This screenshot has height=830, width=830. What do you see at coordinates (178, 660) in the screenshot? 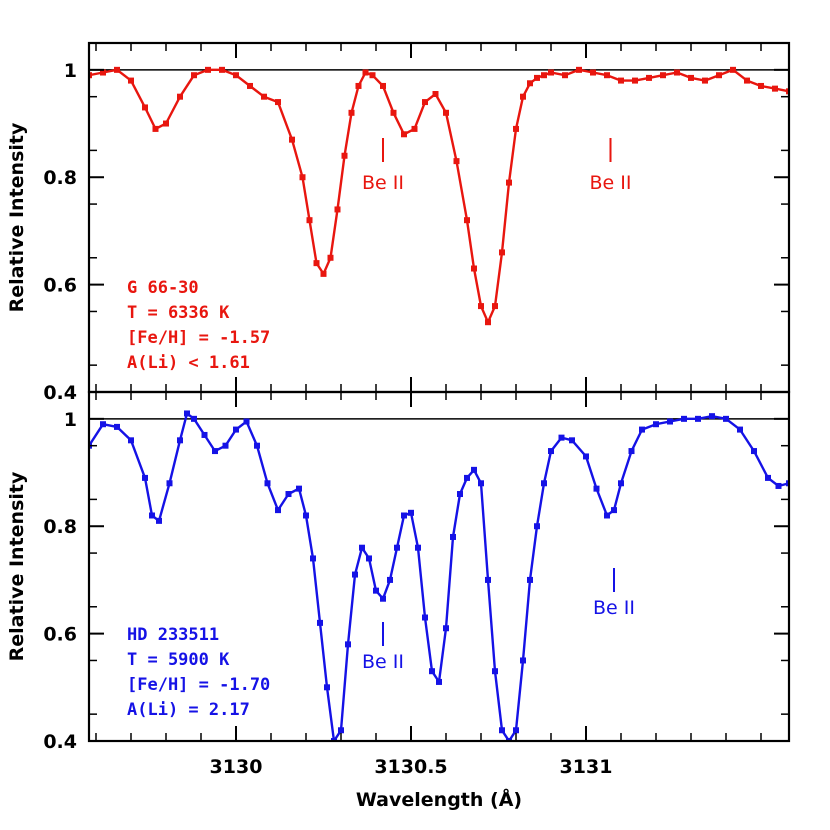
I see `star-annotation-line: T = 5900 K` at bounding box center [178, 660].